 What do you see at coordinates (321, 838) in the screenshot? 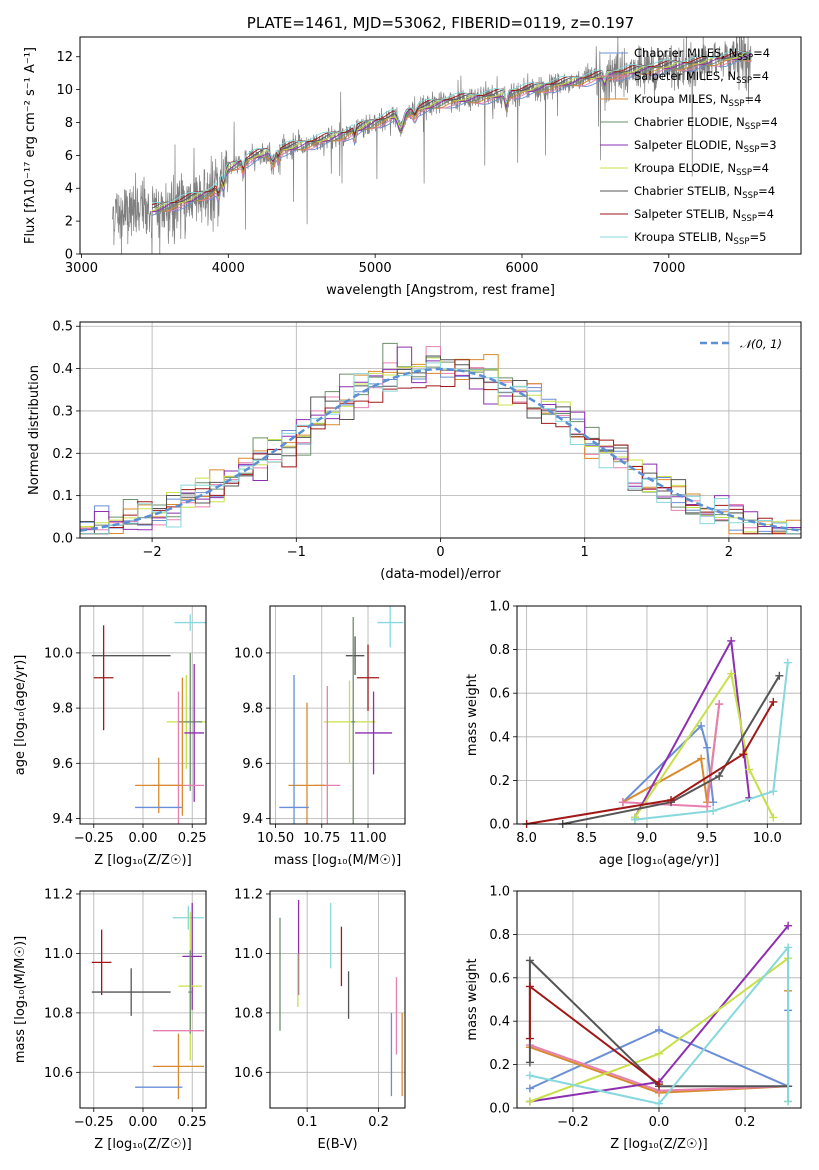
I see `age_vs_mass-xtick-label-1: 10.75` at bounding box center [321, 838].